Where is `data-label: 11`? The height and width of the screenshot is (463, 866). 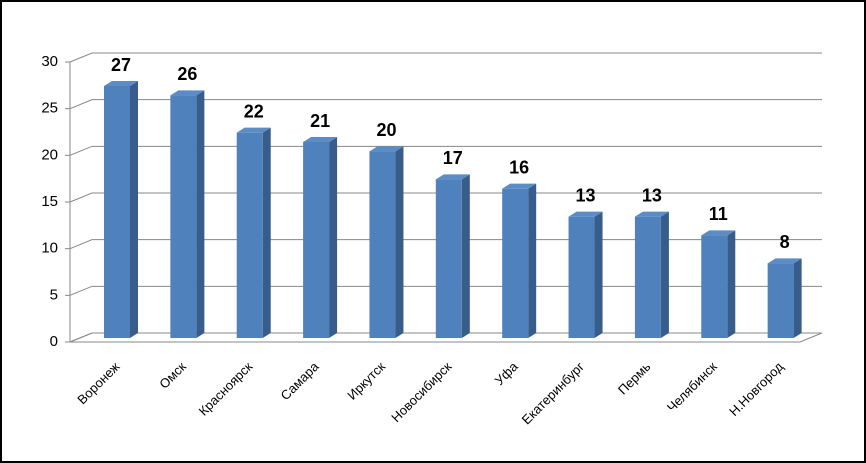
data-label: 11 is located at coordinates (718, 214).